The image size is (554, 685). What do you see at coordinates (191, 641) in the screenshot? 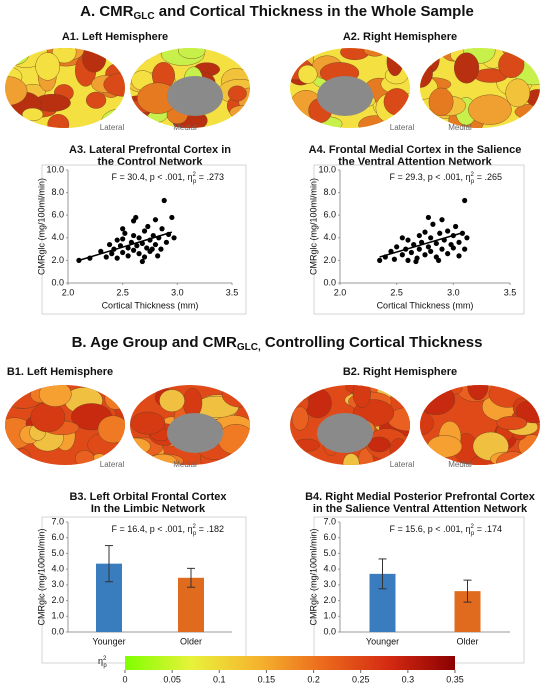
I see `x-tick-label: Older` at bounding box center [191, 641].